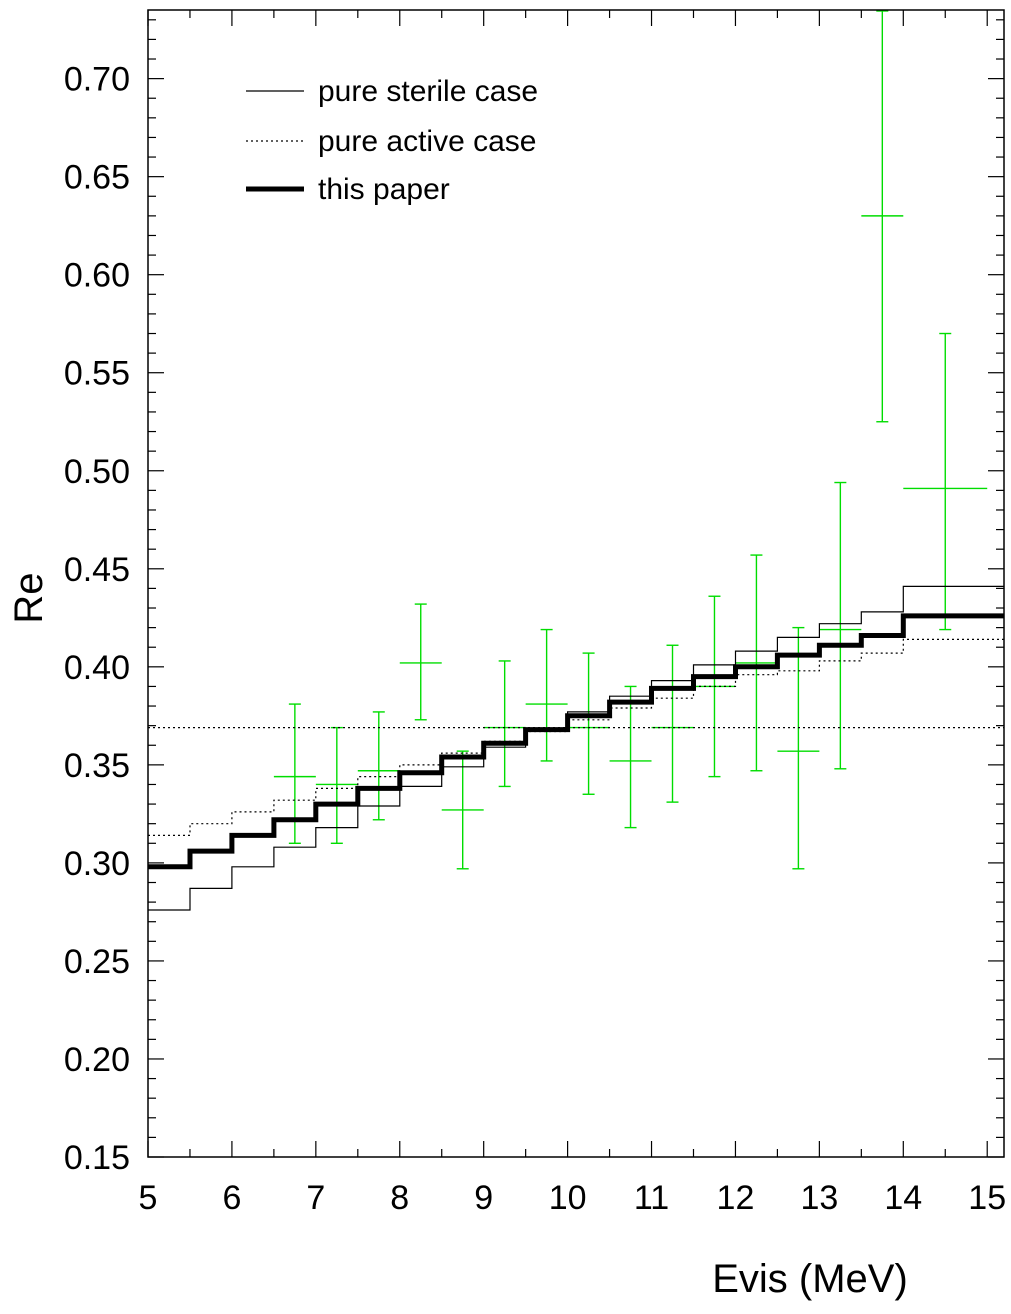  Describe the element at coordinates (736, 1198) in the screenshot. I see `x-tick-label: 12` at that location.